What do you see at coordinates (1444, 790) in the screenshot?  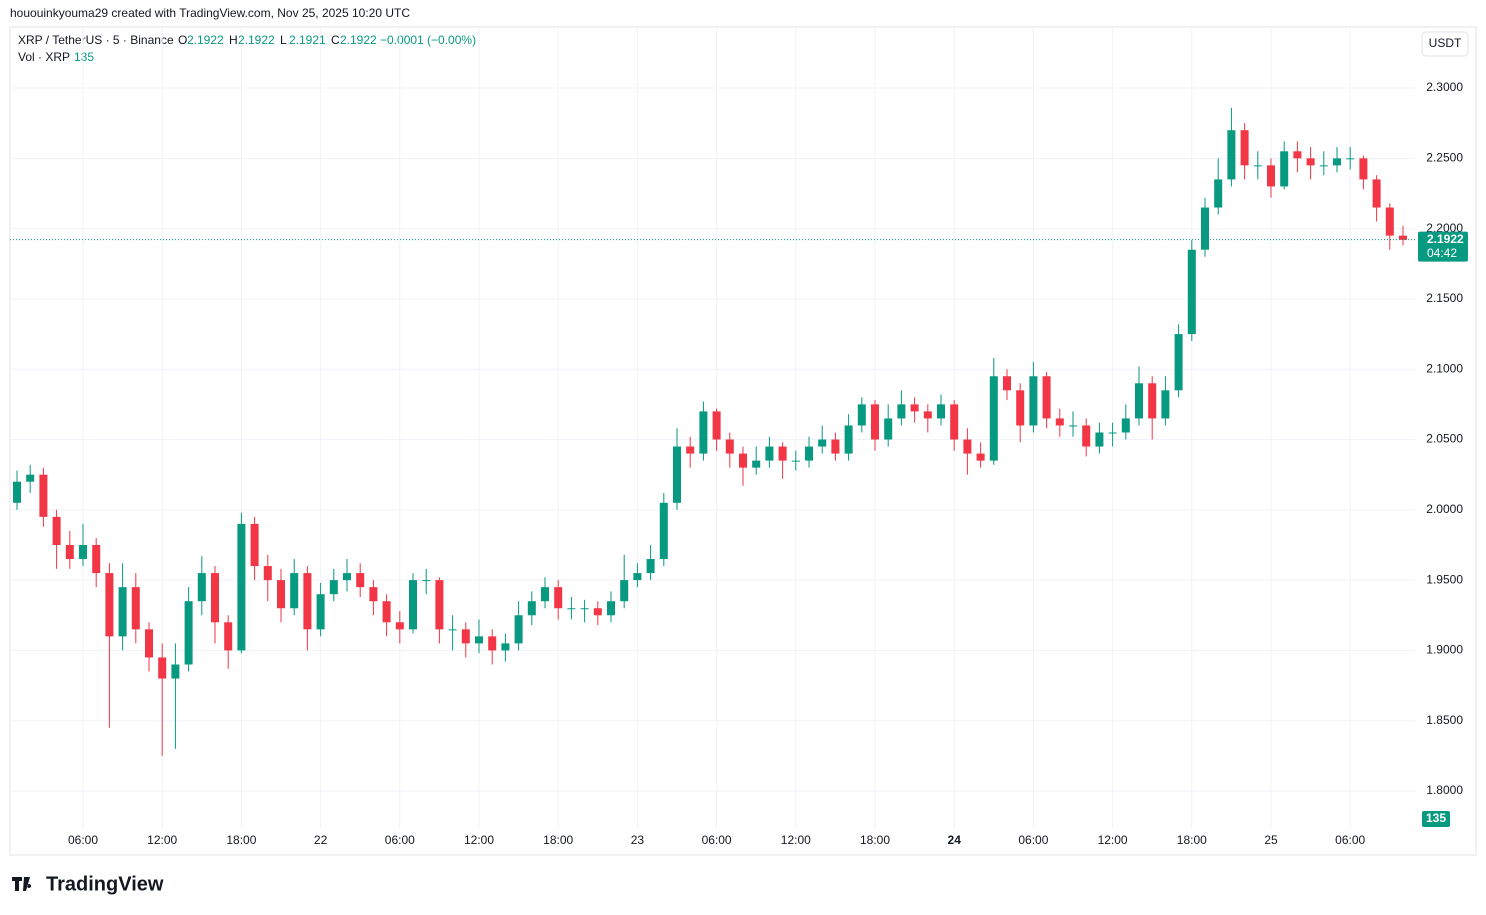 I see `y-tick-label: 1.8000` at bounding box center [1444, 790].